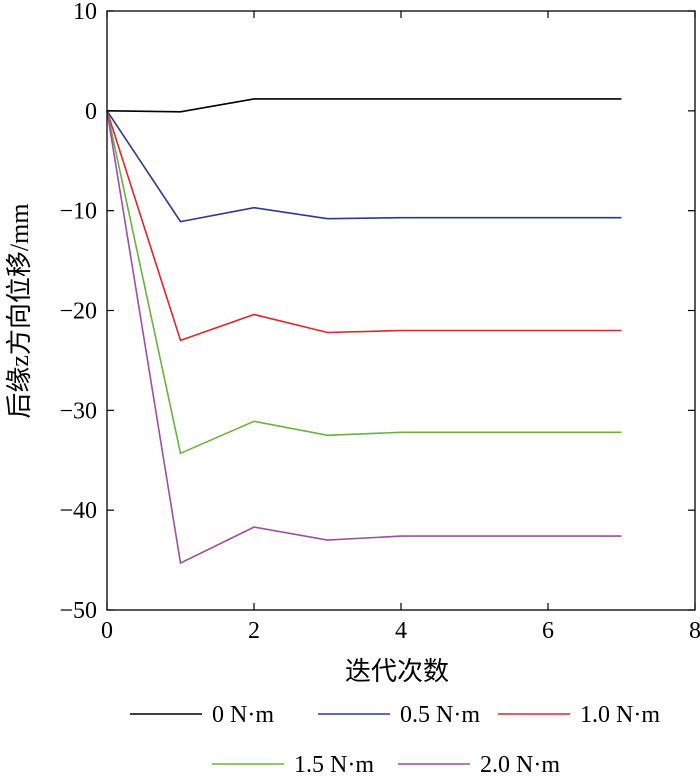 The height and width of the screenshot is (784, 700). What do you see at coordinates (548, 631) in the screenshot?
I see `x-tick-label: 6` at bounding box center [548, 631].